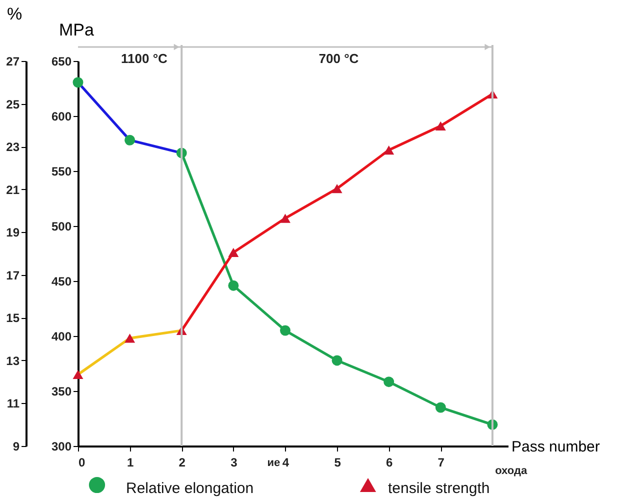 Image resolution: width=618 pixels, height=503 pixels. I want to click on x-tick-label: 6, so click(389, 463).